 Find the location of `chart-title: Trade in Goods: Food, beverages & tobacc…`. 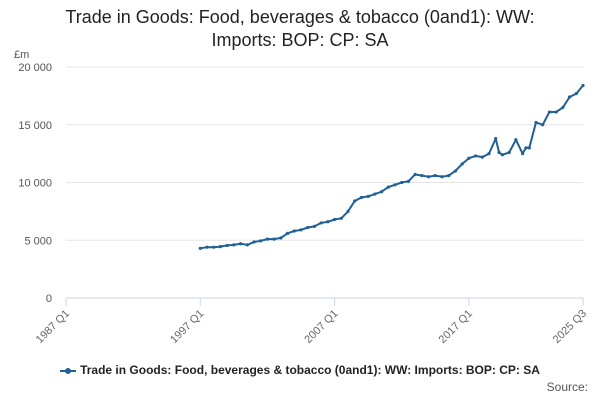

chart-title: Trade in Goods: Food, beverages & tobacc… is located at coordinates (300, 29).